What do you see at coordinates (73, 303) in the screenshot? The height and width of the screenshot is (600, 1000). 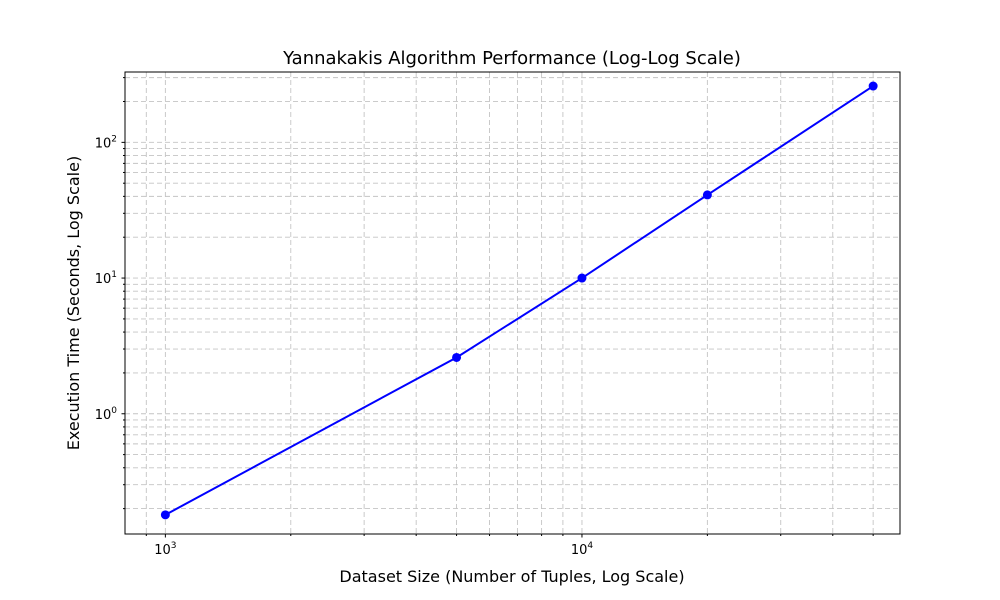 I see `y-axis-label: Execution Time (Seconds, Log Scale)` at bounding box center [73, 303].